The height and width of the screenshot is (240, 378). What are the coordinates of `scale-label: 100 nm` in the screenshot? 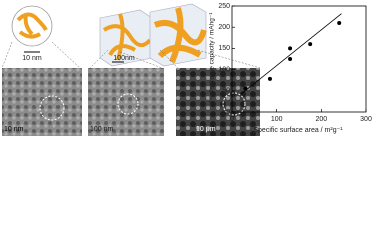 It's located at (102, 129).